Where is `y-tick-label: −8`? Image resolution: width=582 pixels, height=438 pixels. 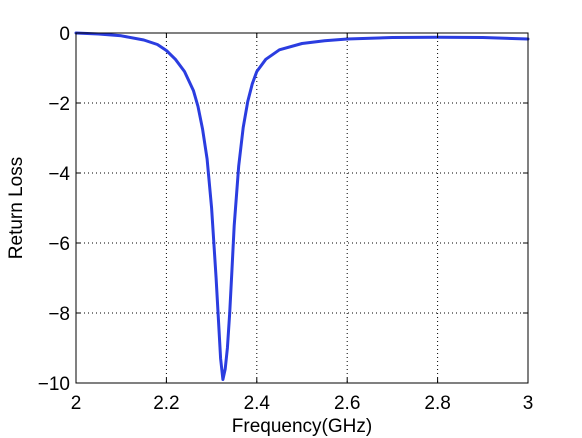
y-tick-label: −8 is located at coordinates (59, 314).